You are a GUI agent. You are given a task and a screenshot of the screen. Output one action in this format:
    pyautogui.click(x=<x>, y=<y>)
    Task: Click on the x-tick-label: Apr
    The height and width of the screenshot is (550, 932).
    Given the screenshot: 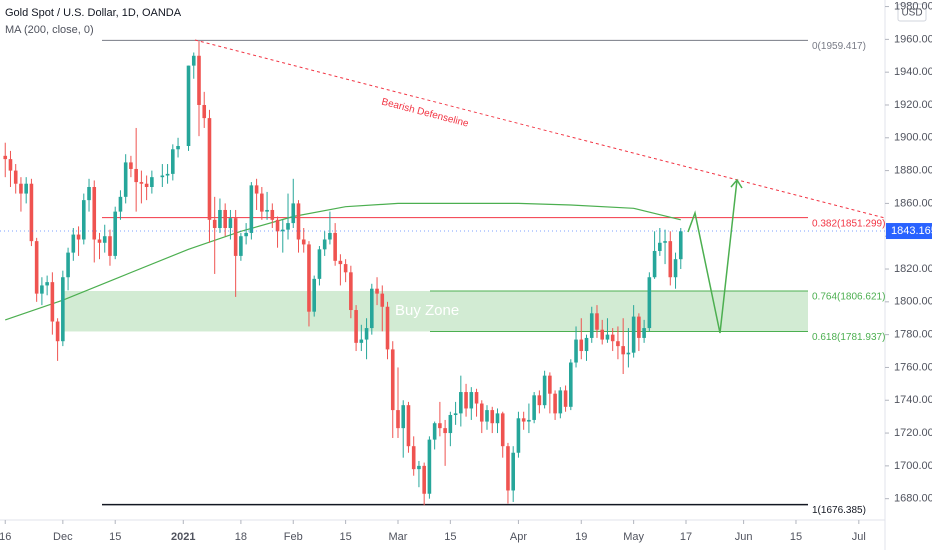 What is the action you would take?
    pyautogui.click(x=518, y=537)
    